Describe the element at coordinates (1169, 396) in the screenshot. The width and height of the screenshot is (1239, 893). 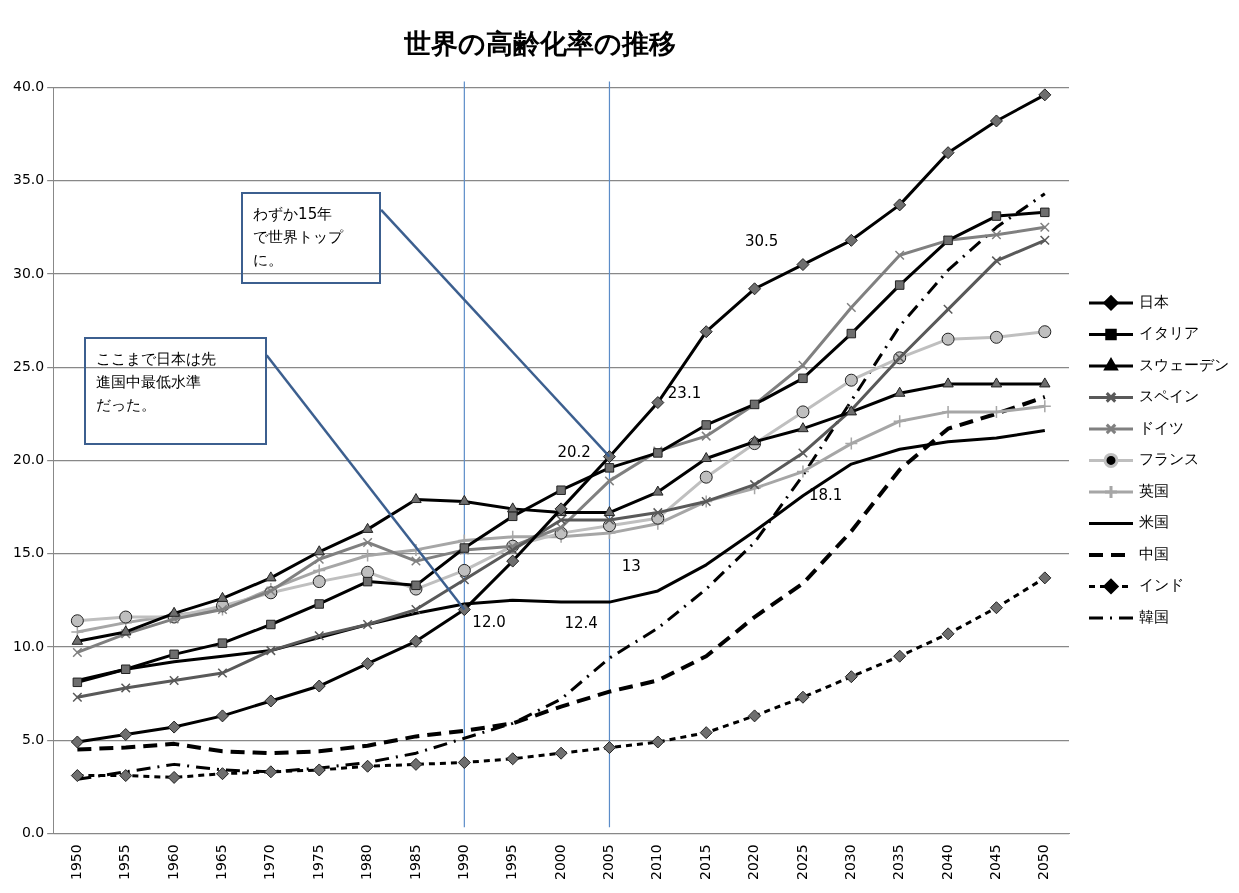
I see `legend-label: スペイン` at that location.